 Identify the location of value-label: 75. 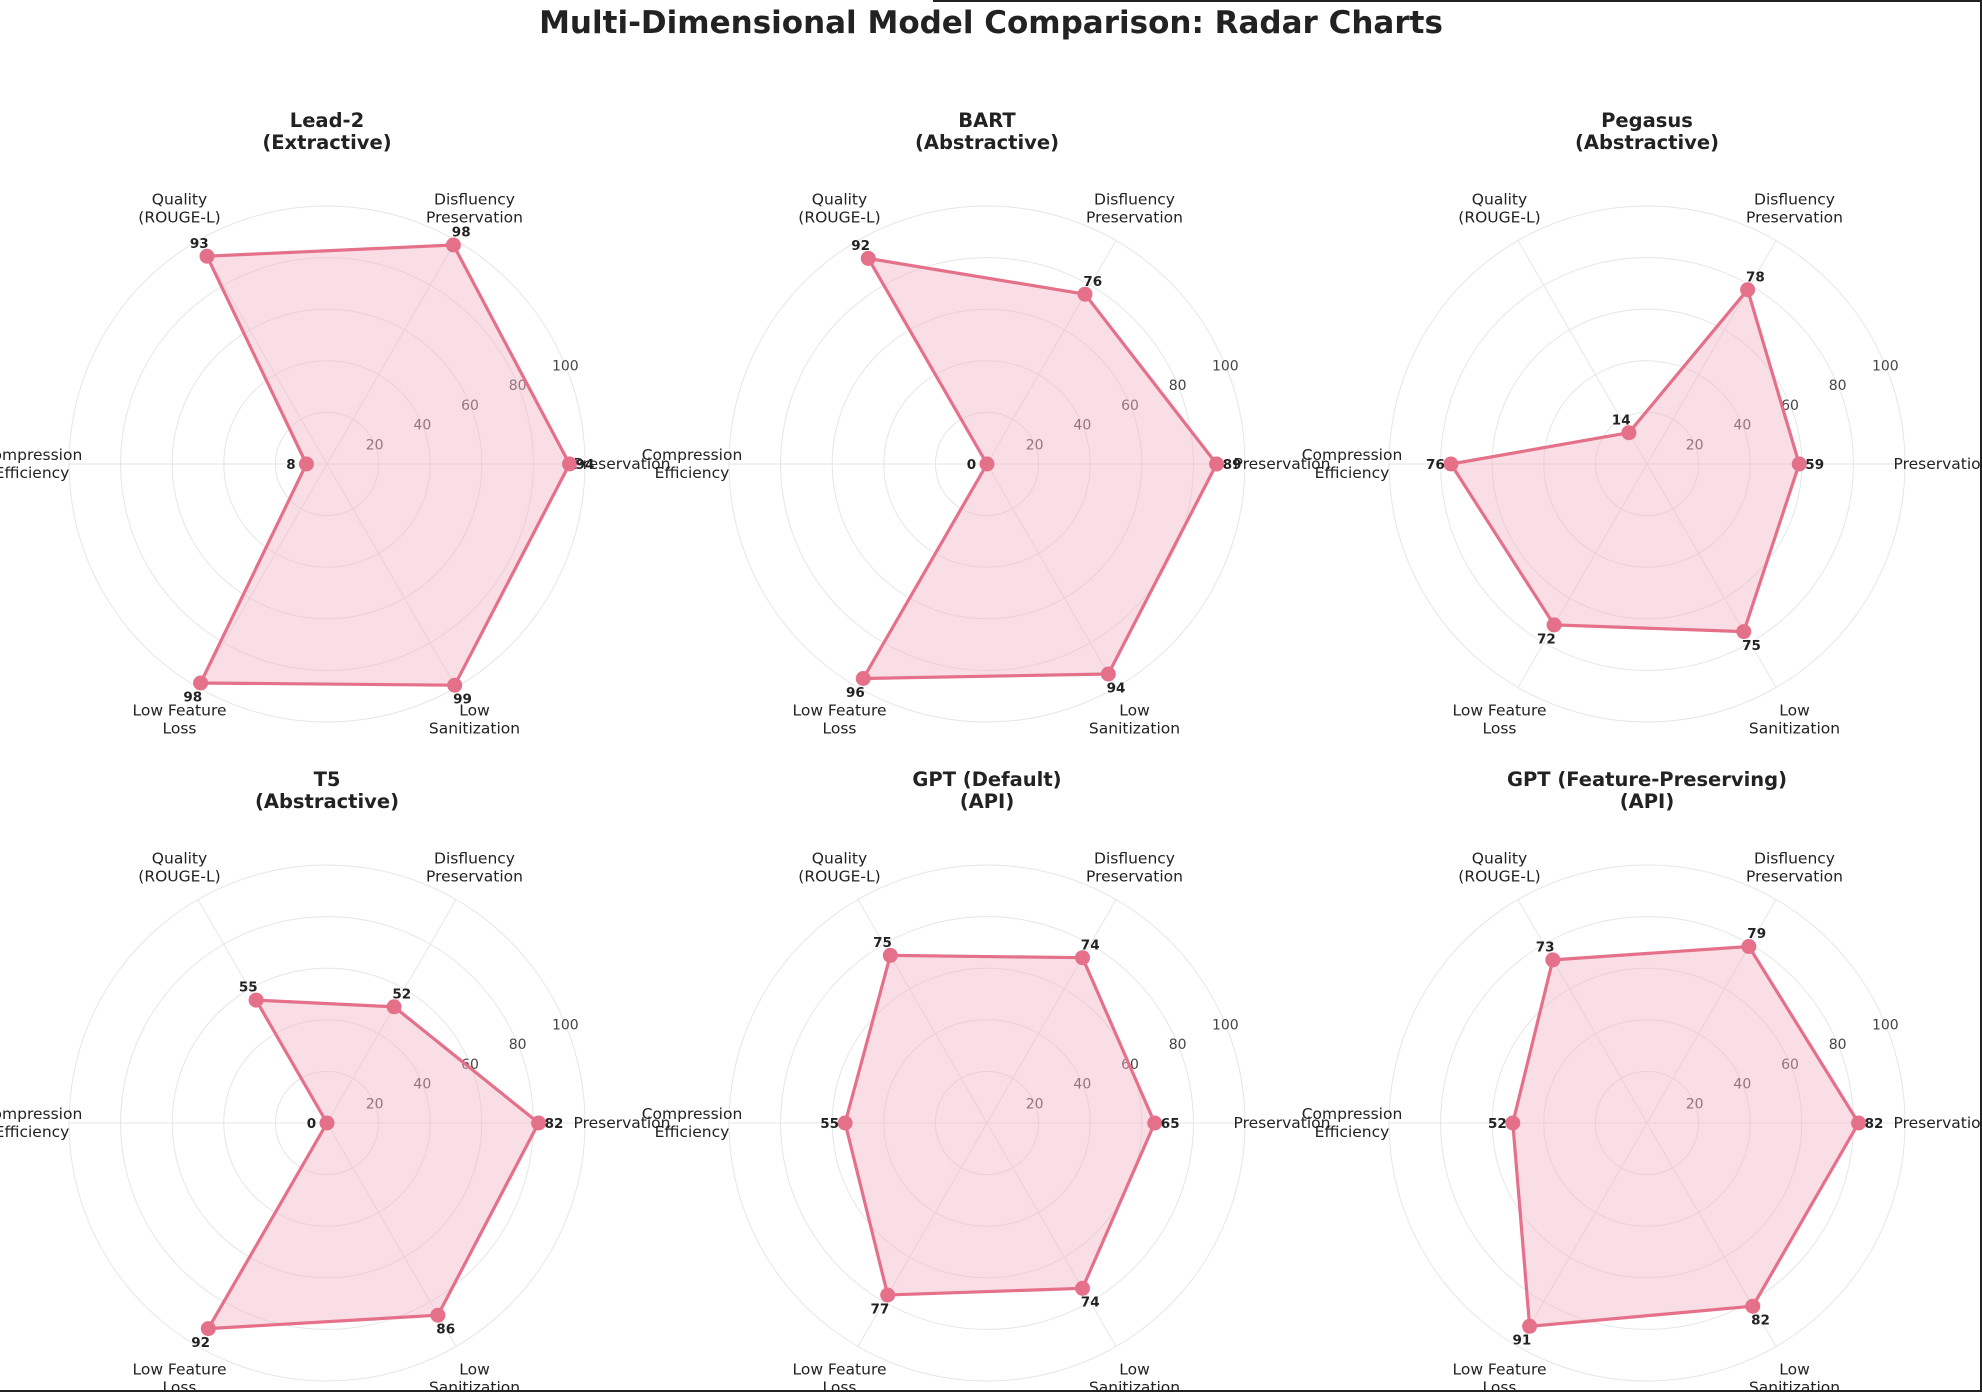
(882, 943).